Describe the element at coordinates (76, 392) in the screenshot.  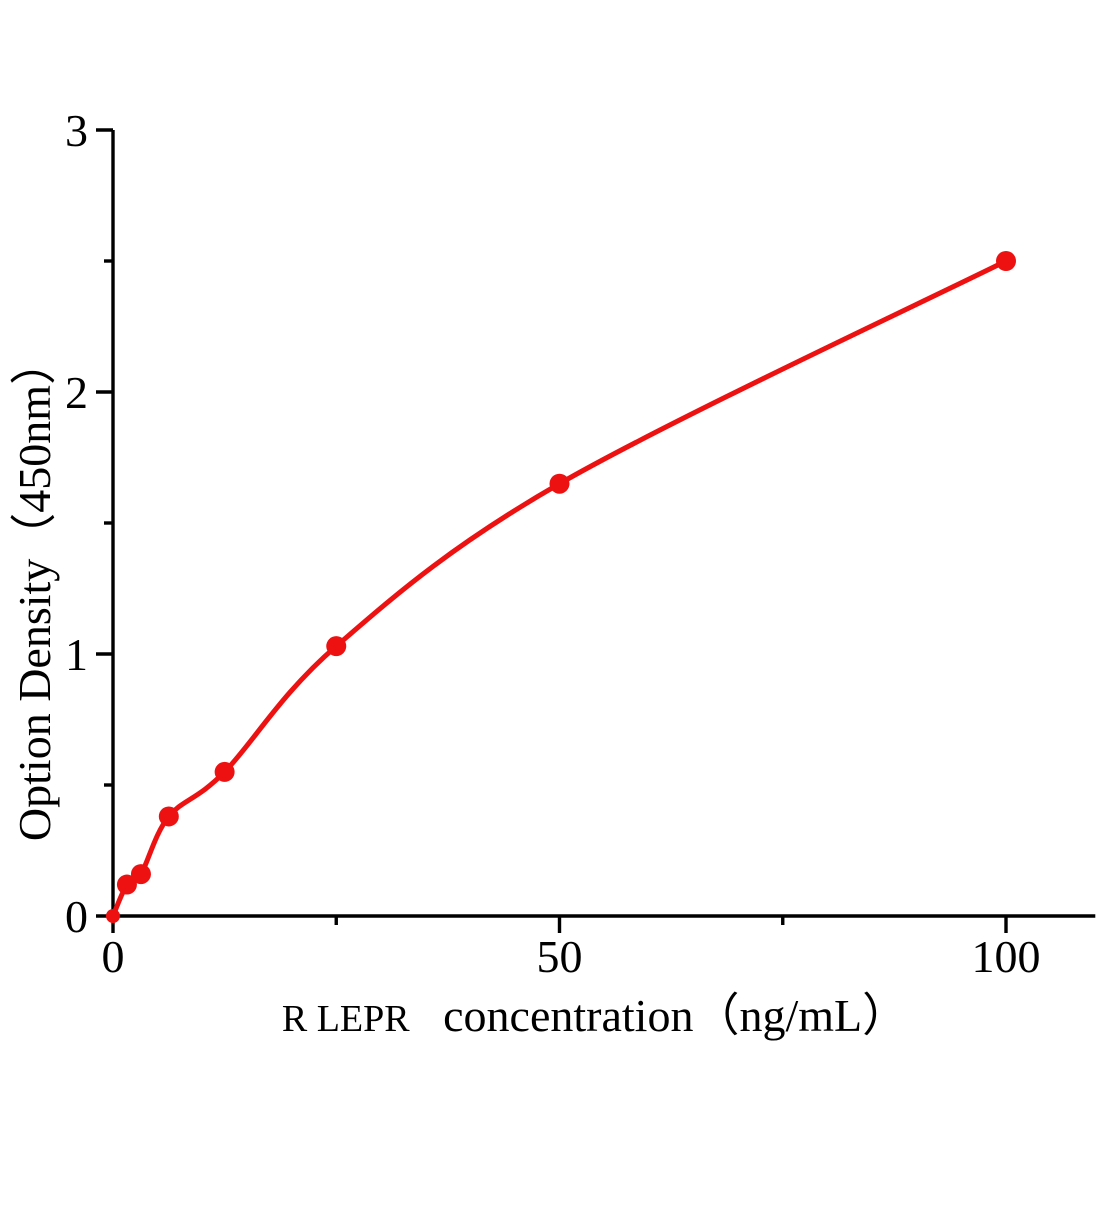
I see `y-tick-label: 2` at that location.